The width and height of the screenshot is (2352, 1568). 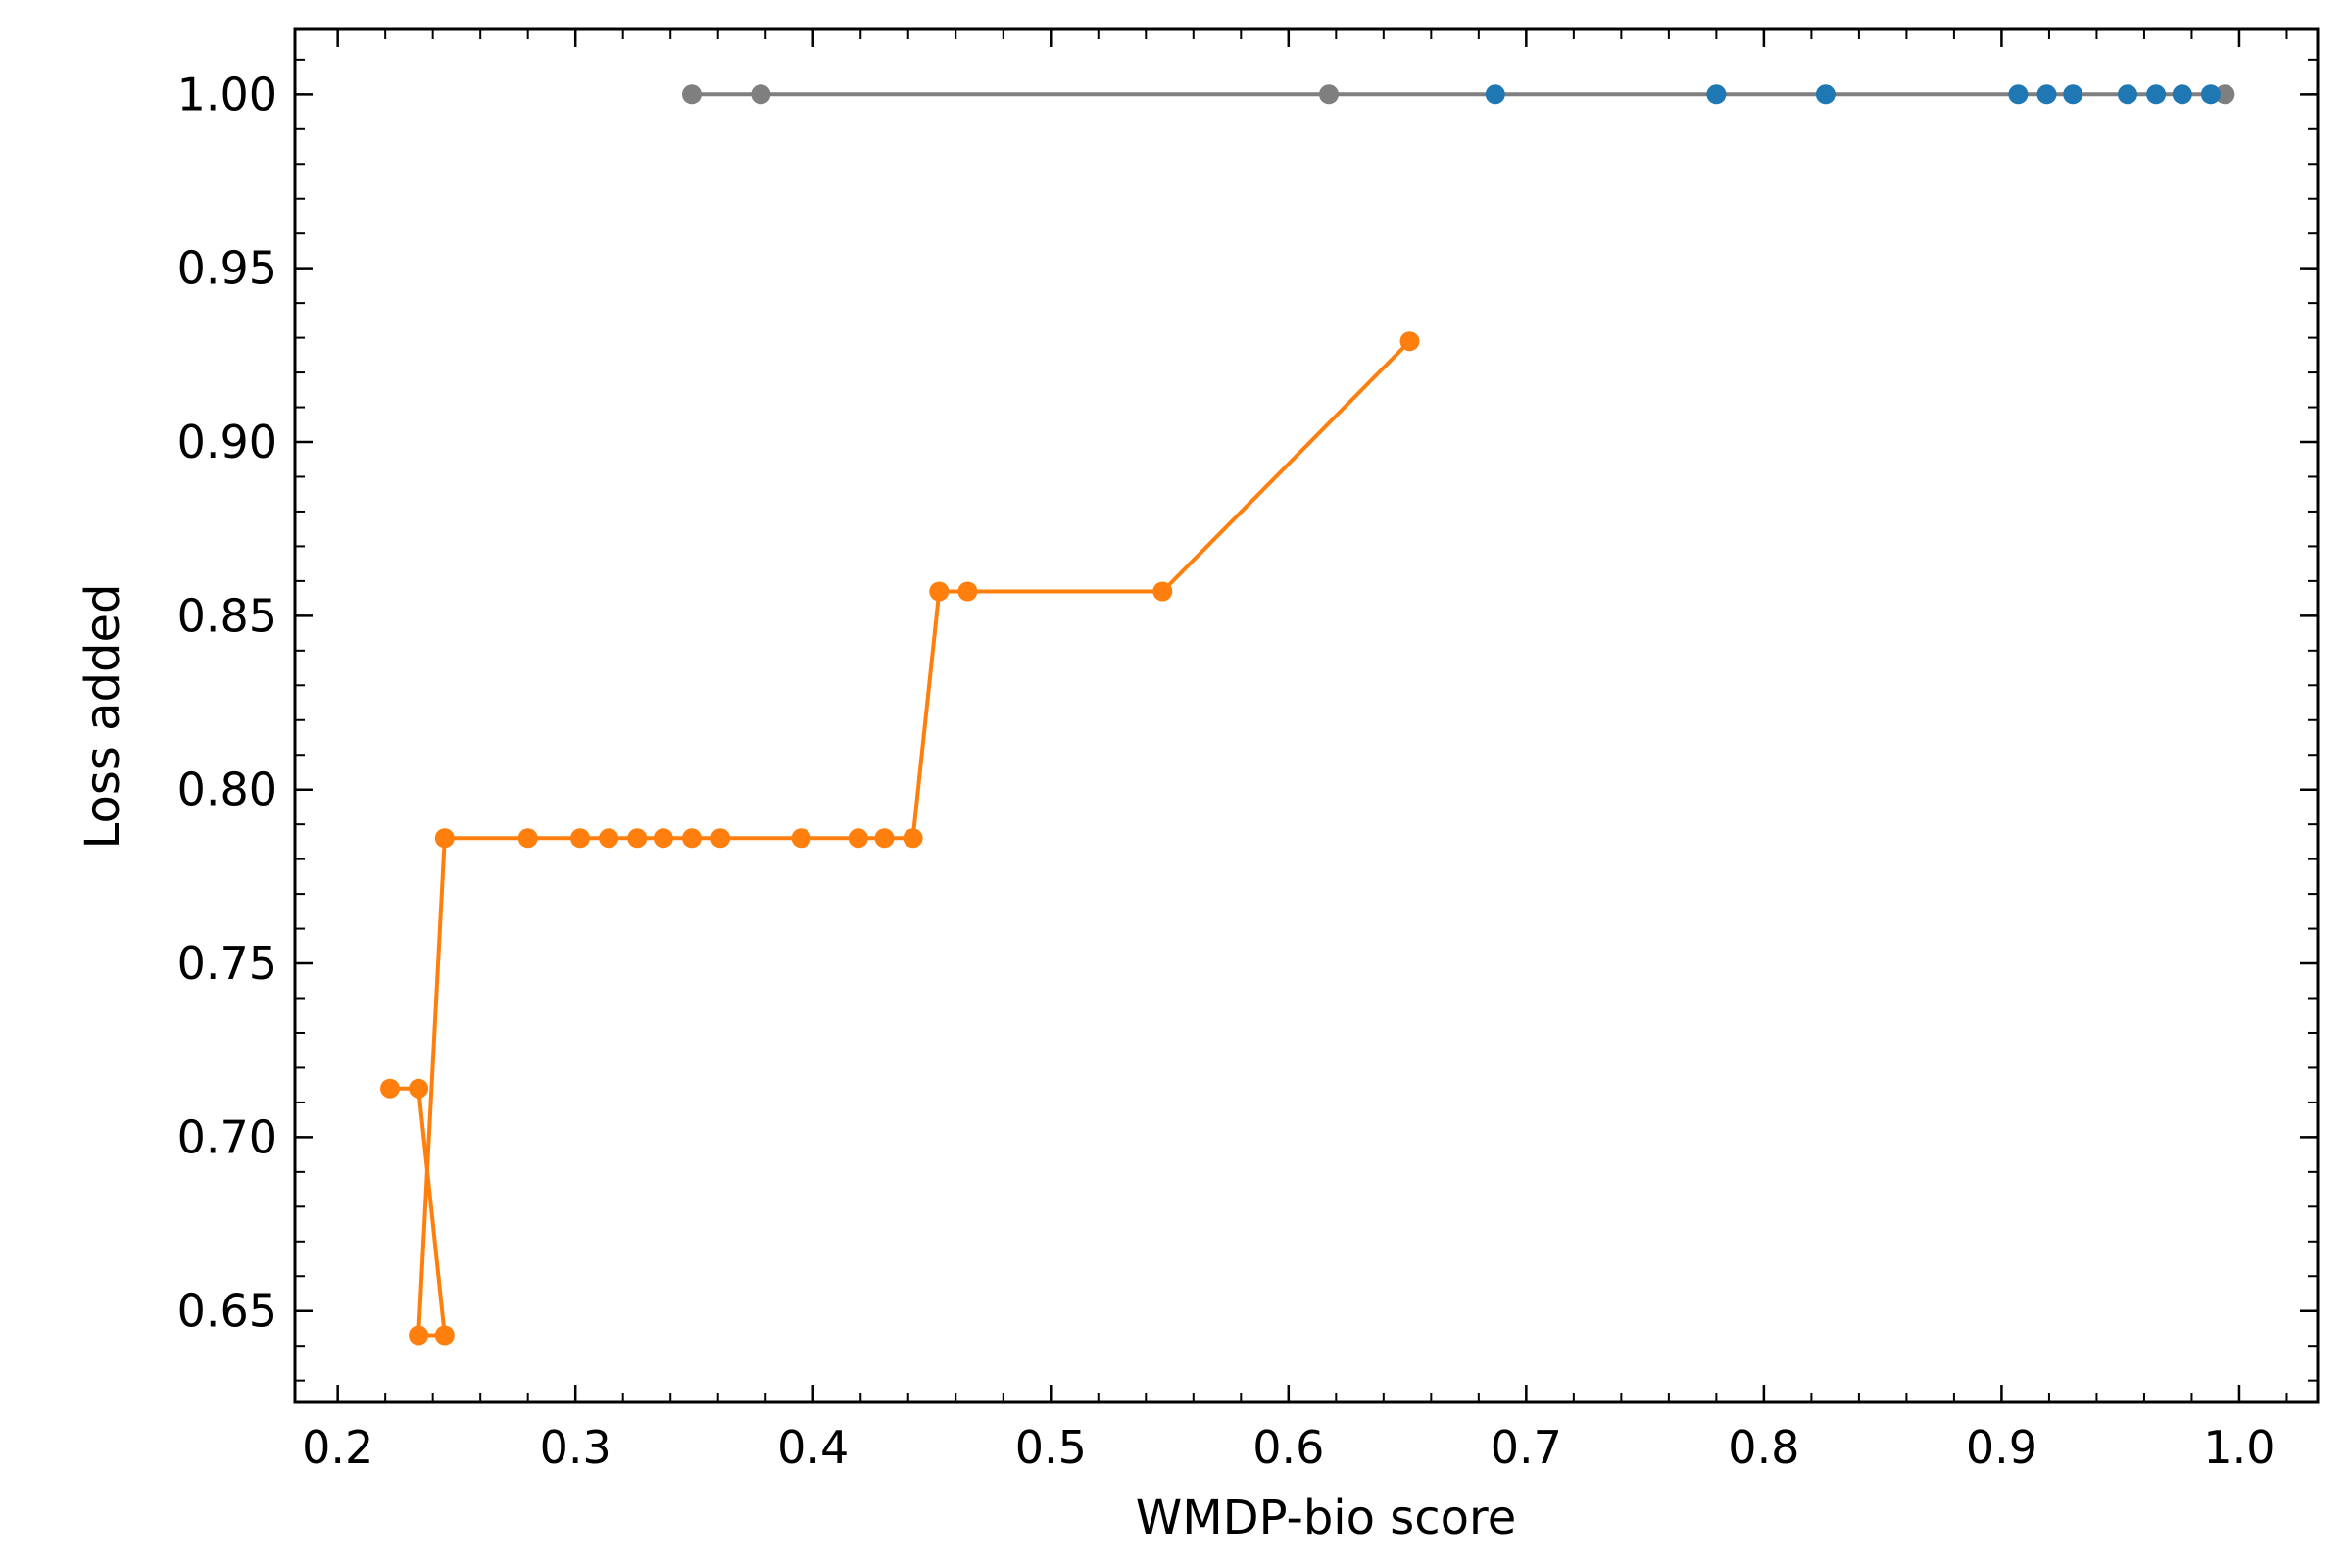 What do you see at coordinates (1288, 1447) in the screenshot?
I see `x-tick-label: 0.6` at bounding box center [1288, 1447].